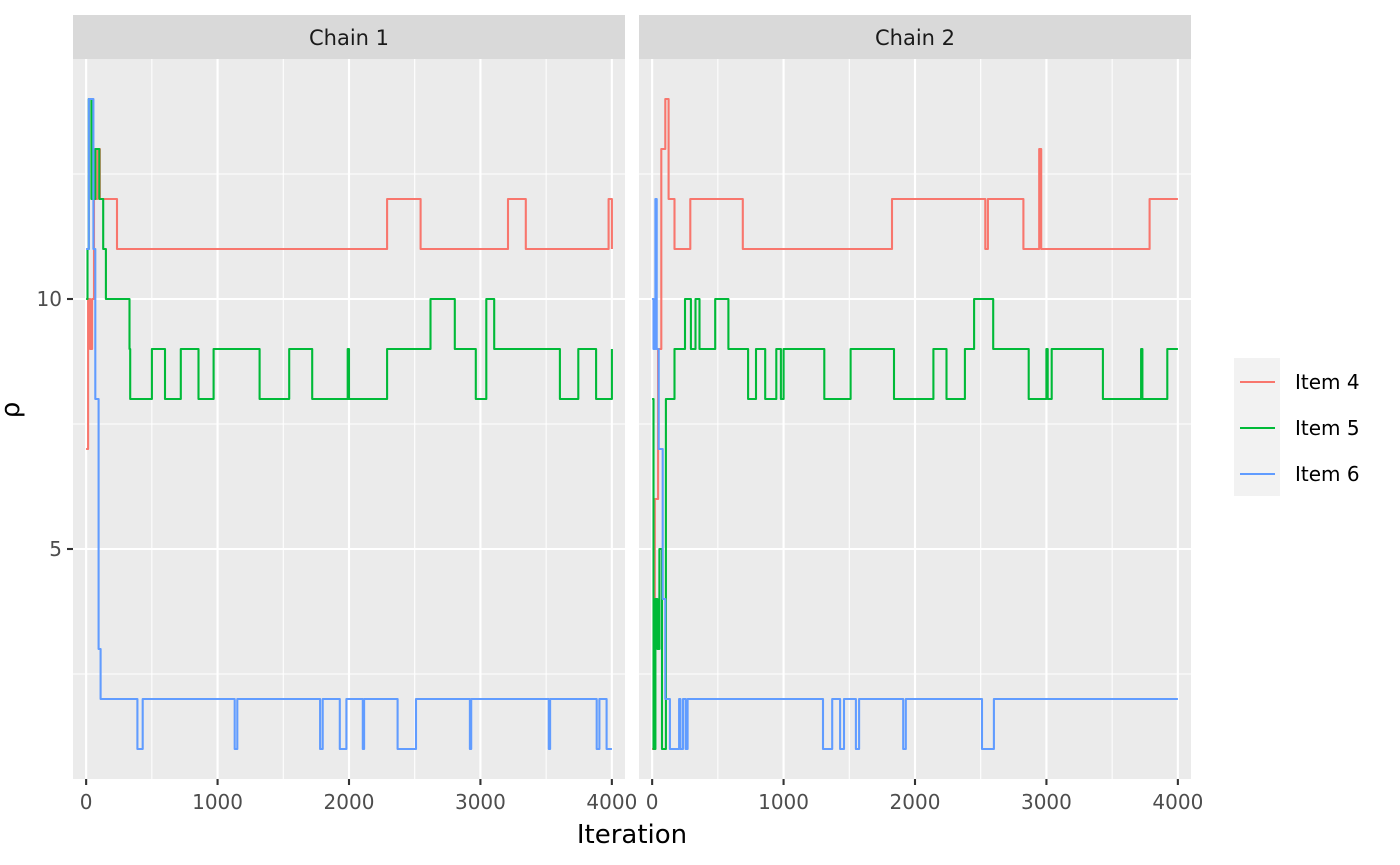 The height and width of the screenshot is (865, 1400). What do you see at coordinates (1327, 428) in the screenshot?
I see `legend-label-item-5: Item 5` at bounding box center [1327, 428].